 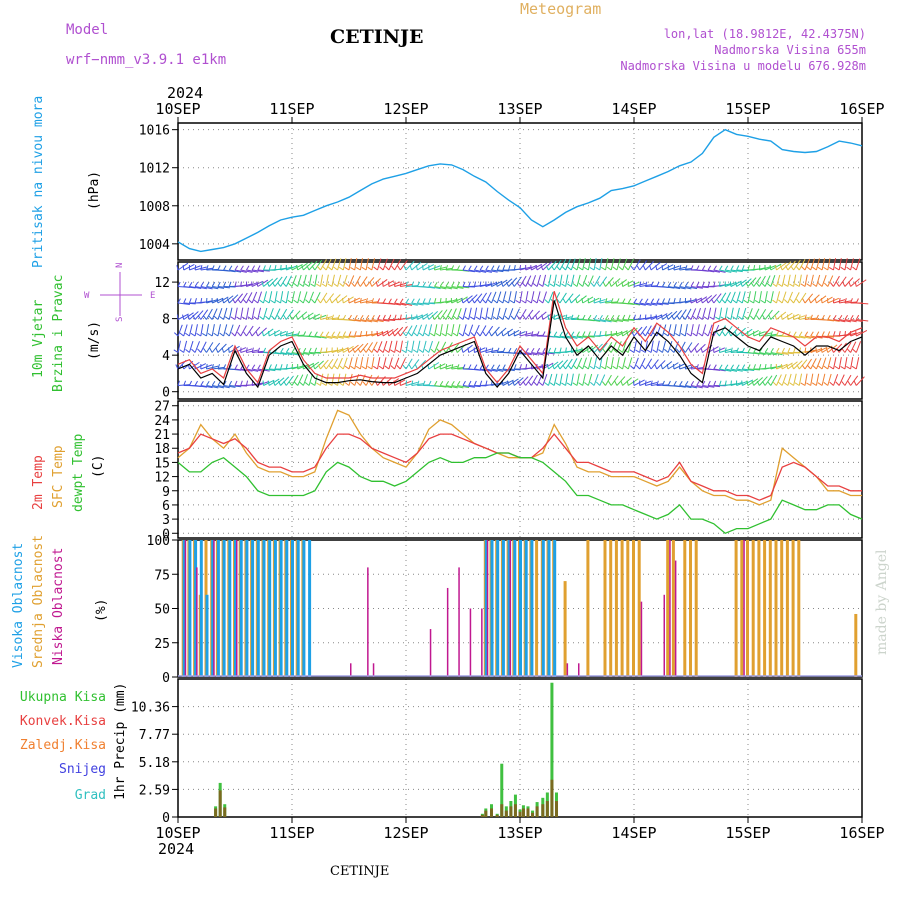 I want to click on time-label-top: 13SEP, so click(x=519, y=109).